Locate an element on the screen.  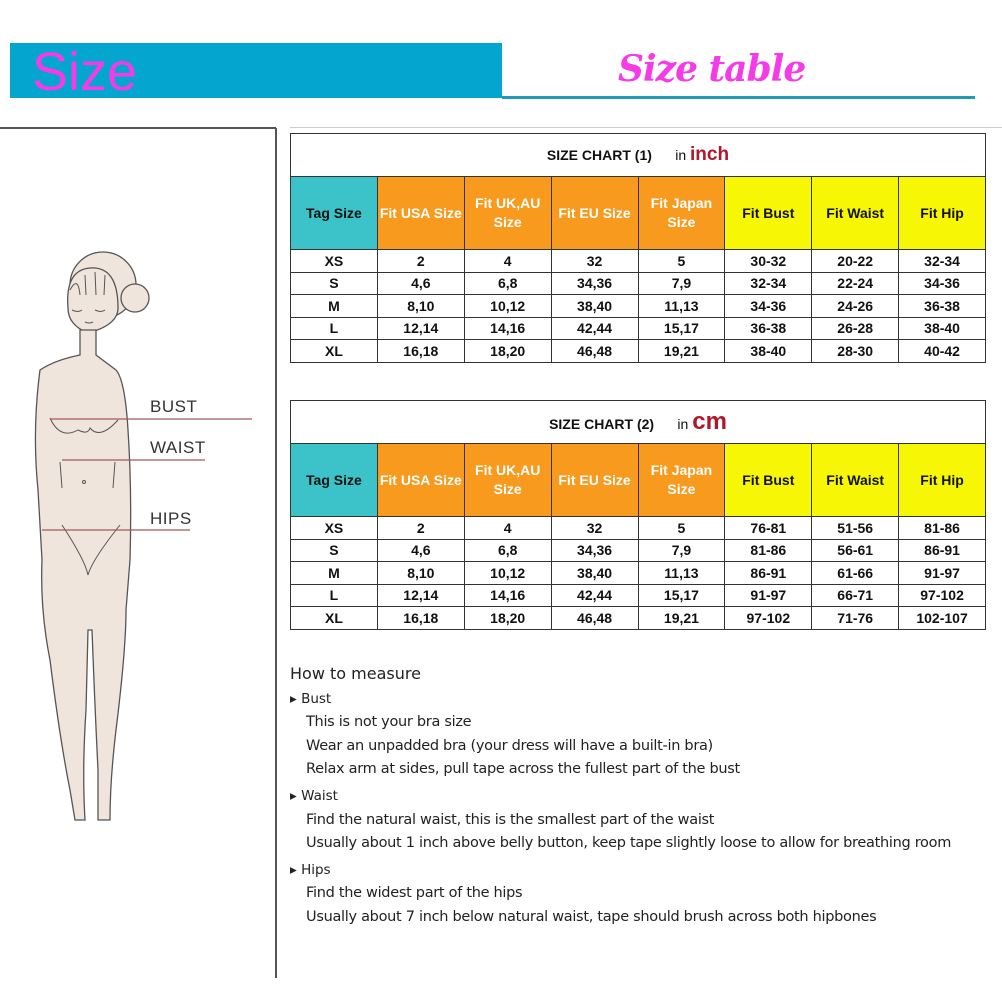
banner-underline is located at coordinates (738, 97).